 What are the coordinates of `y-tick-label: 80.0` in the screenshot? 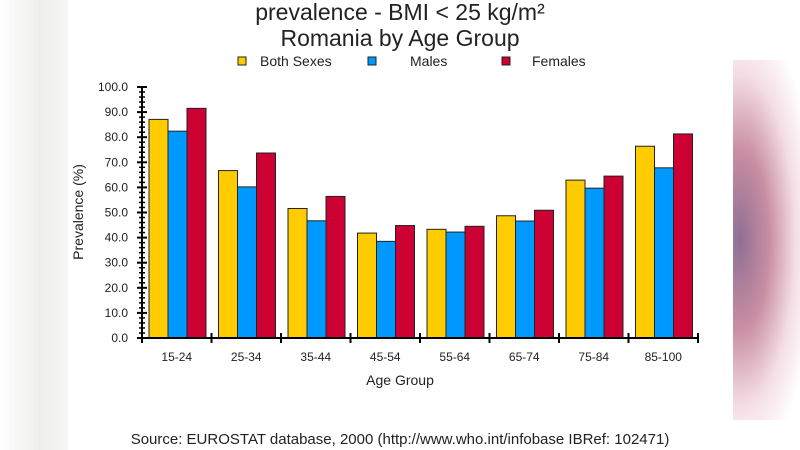 It's located at (117, 137).